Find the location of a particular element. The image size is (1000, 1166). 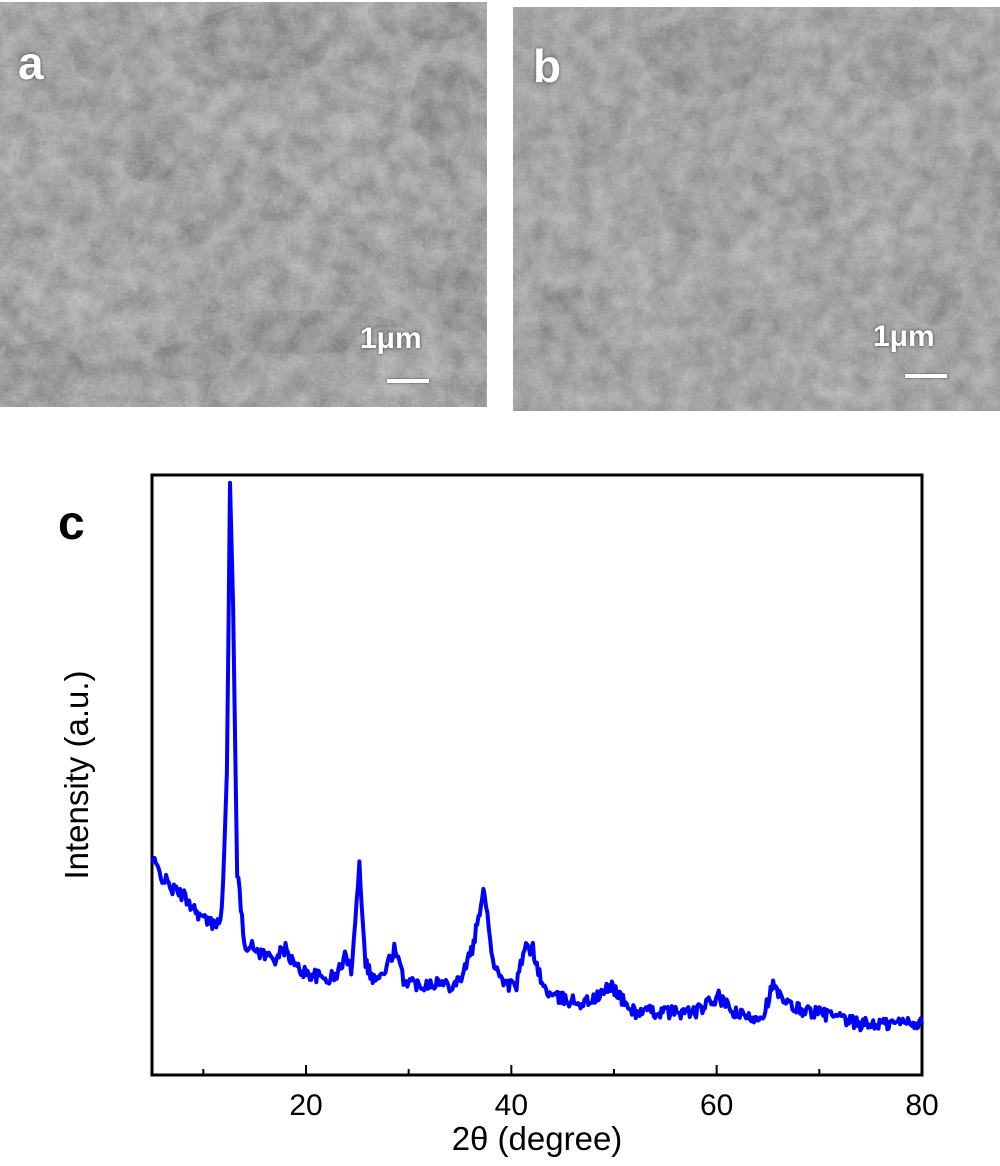

scale-bar-b is located at coordinates (926, 376).